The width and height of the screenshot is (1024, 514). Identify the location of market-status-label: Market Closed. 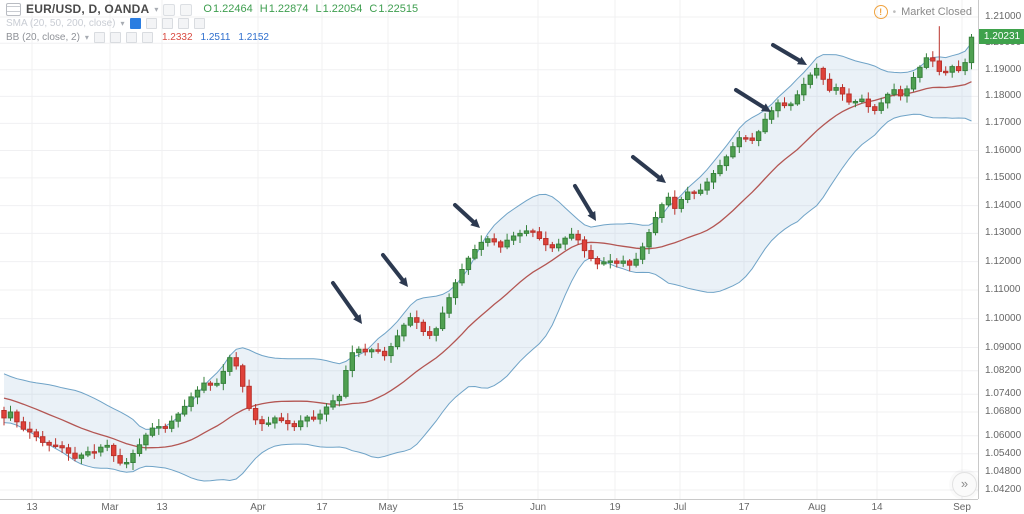
(936, 12).